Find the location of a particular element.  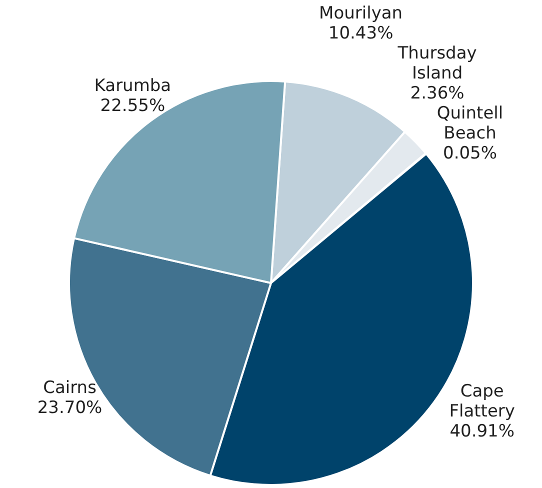

data-label: 23.70% is located at coordinates (69, 408).